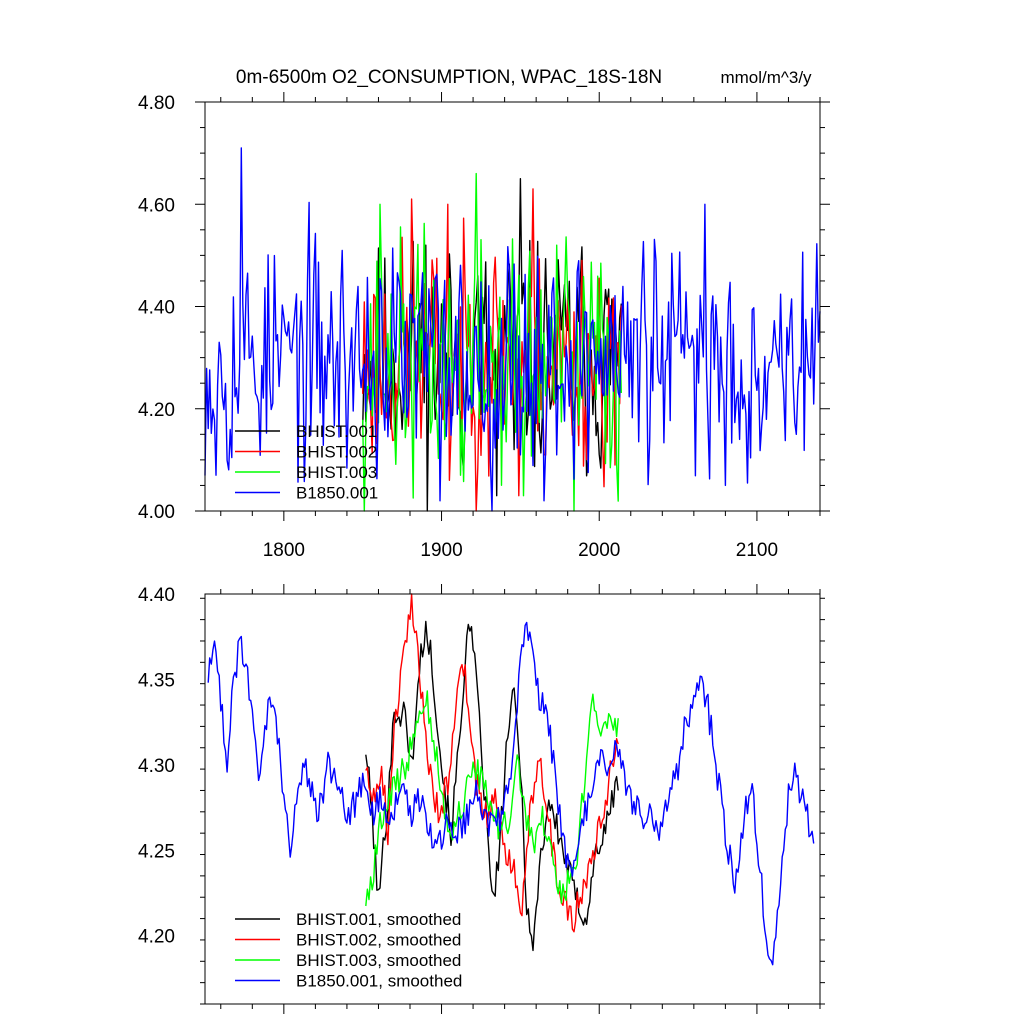  Describe the element at coordinates (336, 431) in the screenshot. I see `top-legend-label-1: BHIST.001` at that location.